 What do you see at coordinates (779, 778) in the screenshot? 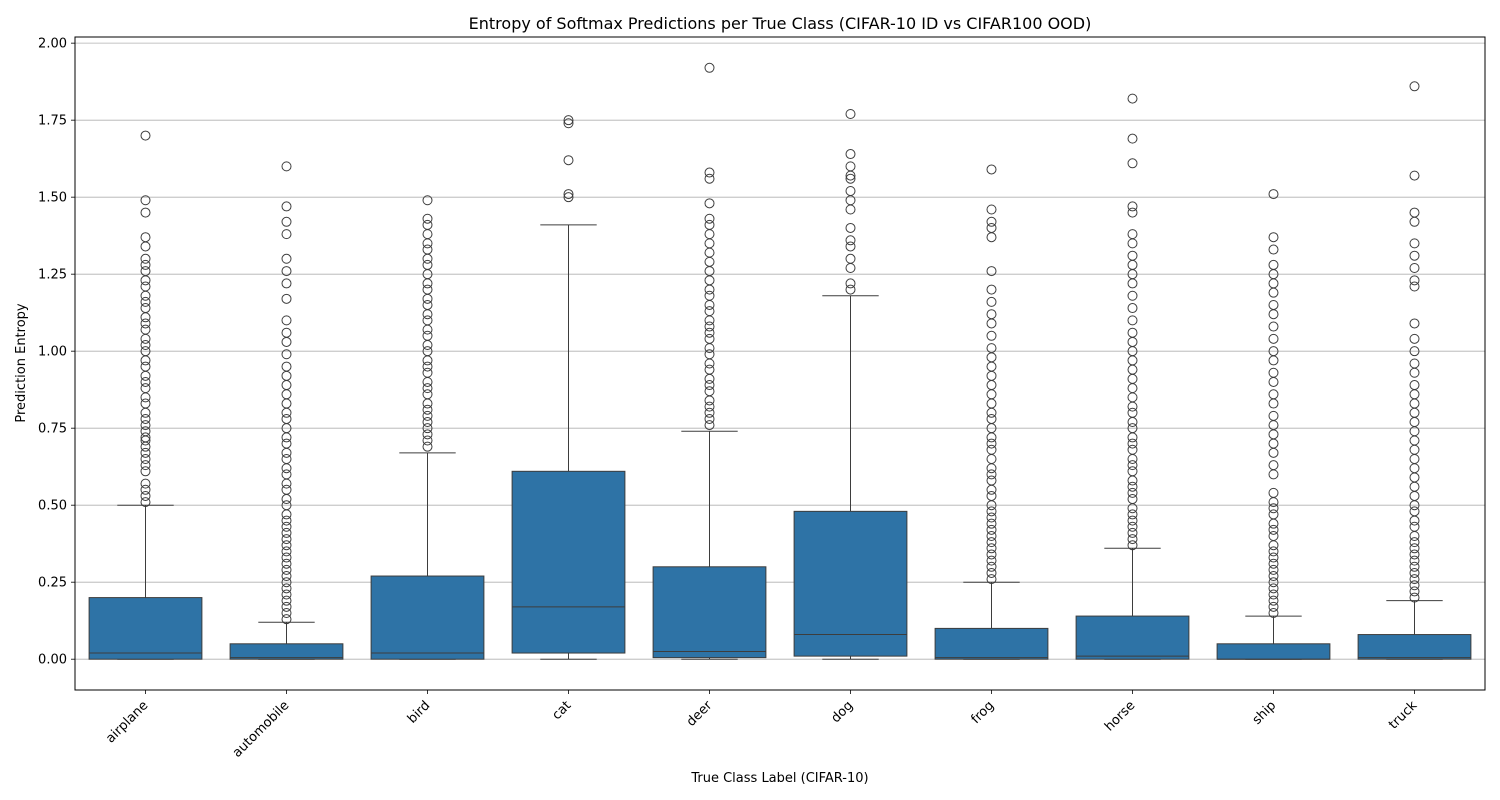
I see `x-axis-label: True Class Label (CIFAR-10)` at bounding box center [779, 778].